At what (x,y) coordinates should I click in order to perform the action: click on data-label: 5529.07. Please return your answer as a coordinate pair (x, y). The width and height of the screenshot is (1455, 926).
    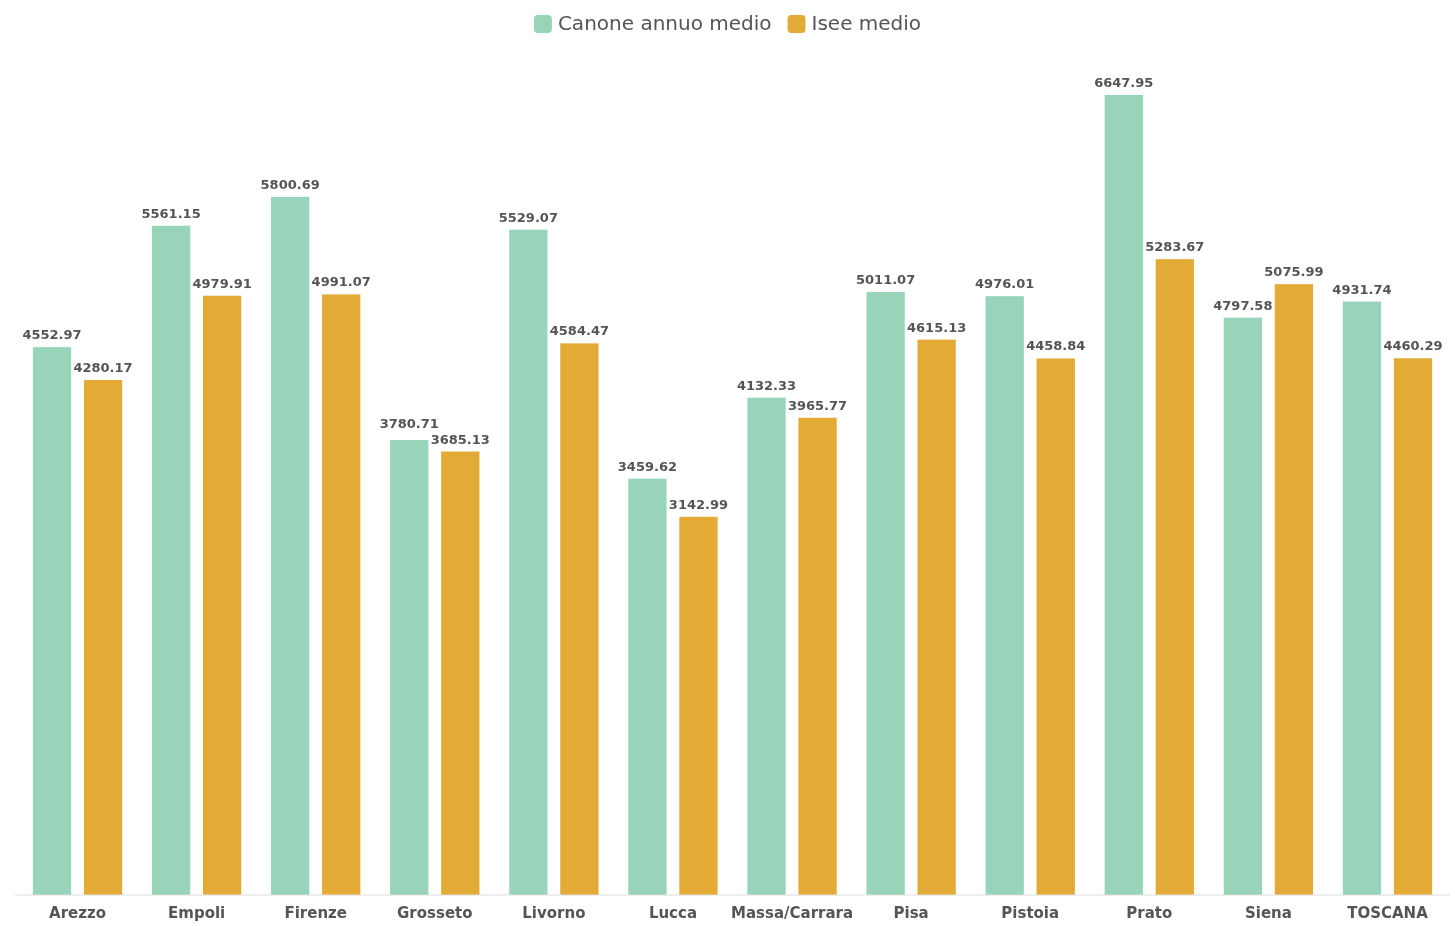
    Looking at the image, I should click on (528, 217).